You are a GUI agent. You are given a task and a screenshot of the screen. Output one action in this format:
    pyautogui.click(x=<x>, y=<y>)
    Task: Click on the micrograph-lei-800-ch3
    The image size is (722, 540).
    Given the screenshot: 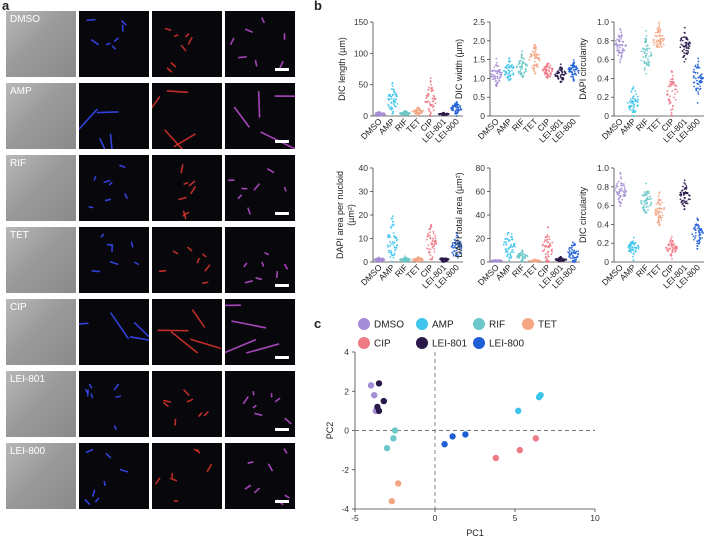 What is the action you would take?
    pyautogui.click(x=187, y=476)
    